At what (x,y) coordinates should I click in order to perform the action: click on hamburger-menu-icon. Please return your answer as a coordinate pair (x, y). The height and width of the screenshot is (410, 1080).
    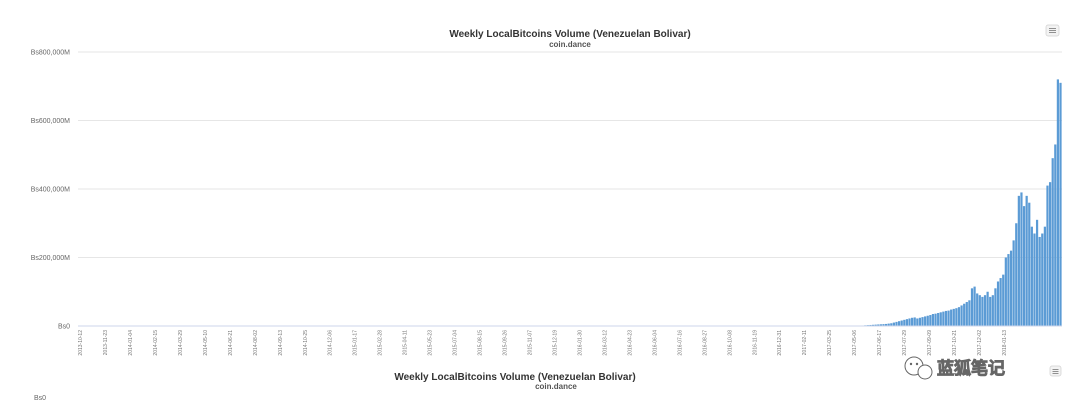
    Looking at the image, I should click on (1052, 30).